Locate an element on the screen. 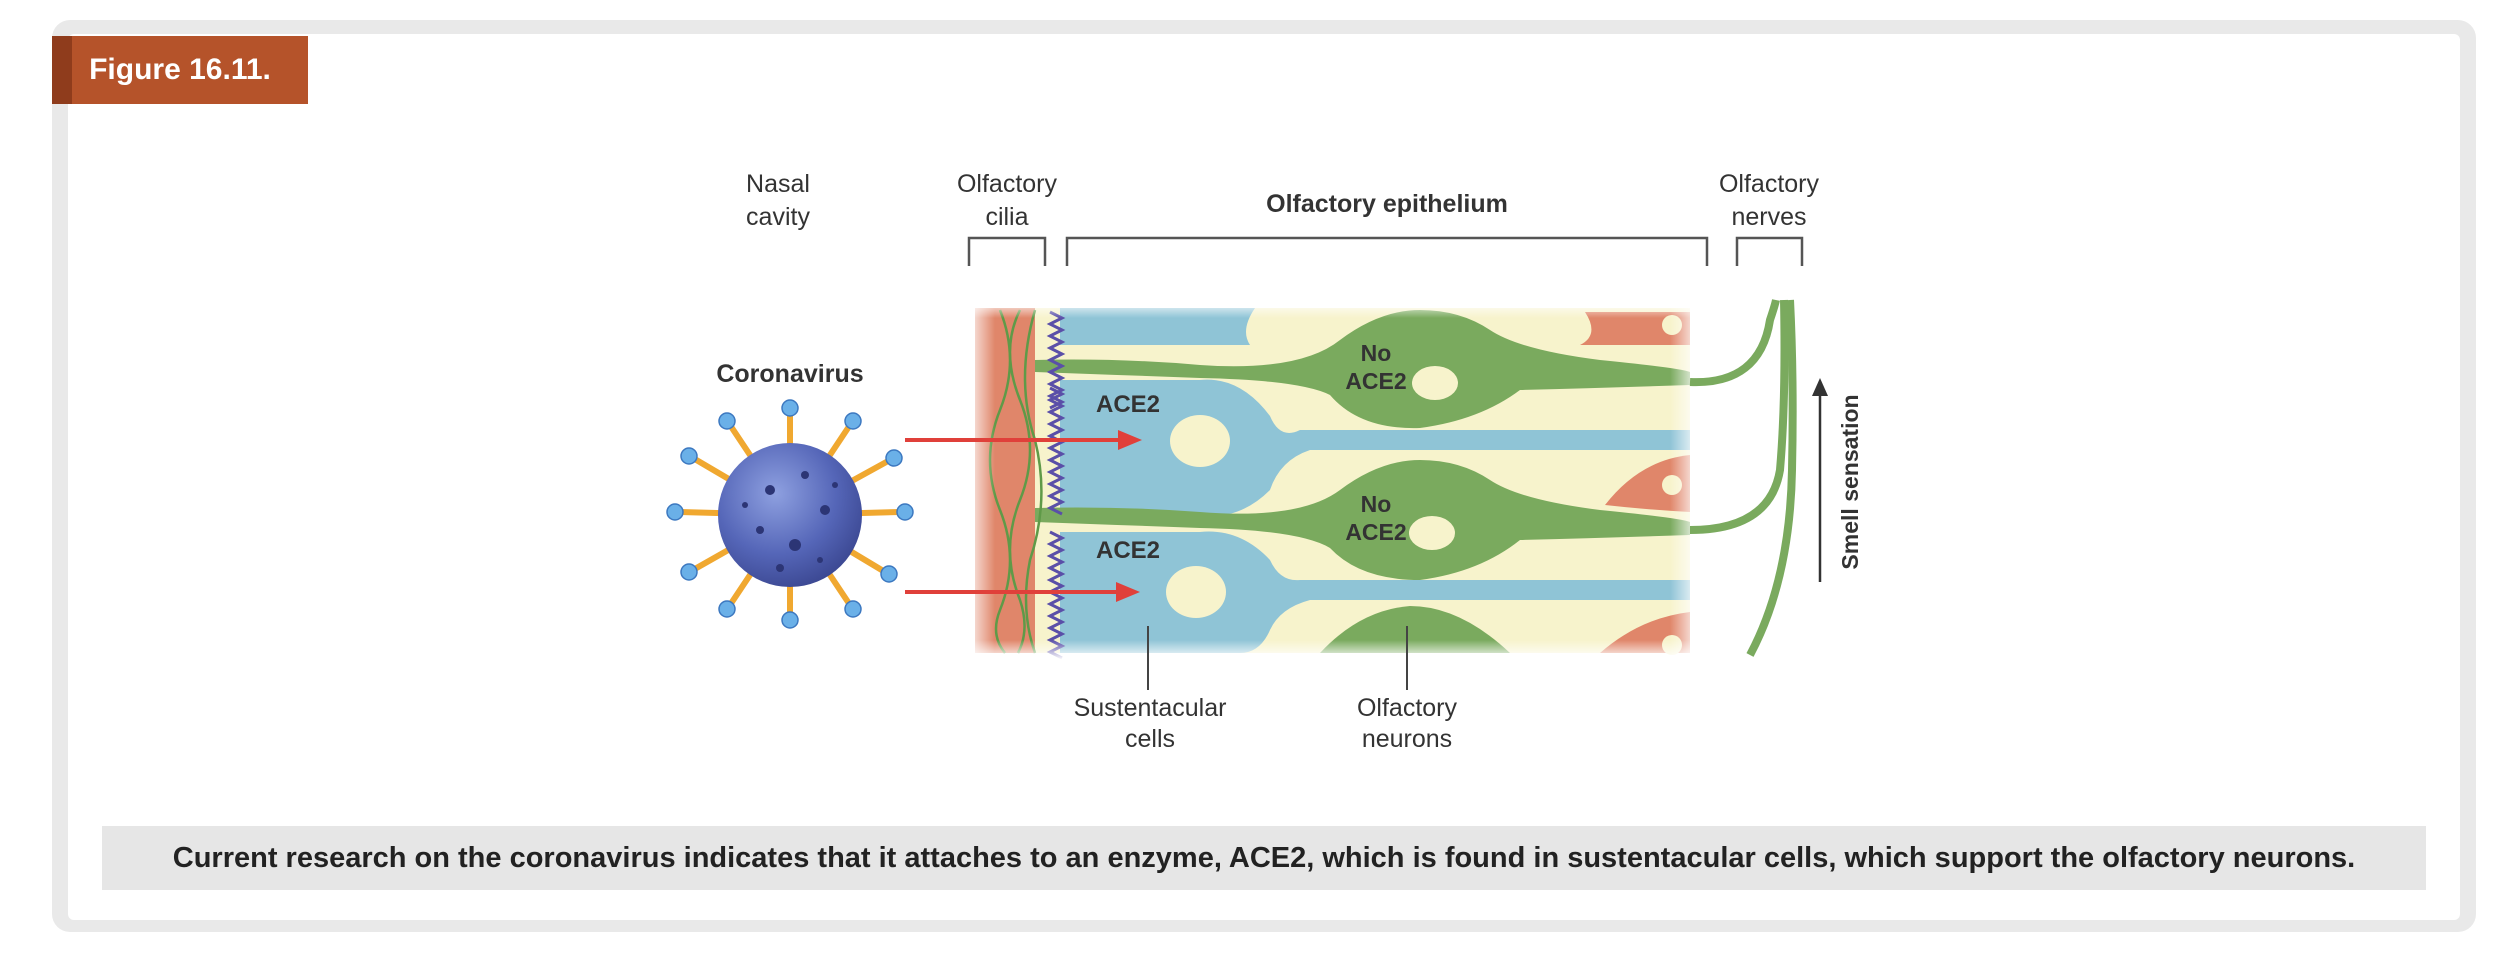 The height and width of the screenshot is (960, 2502). olfactory-neuron-upper is located at coordinates (1362, 369).